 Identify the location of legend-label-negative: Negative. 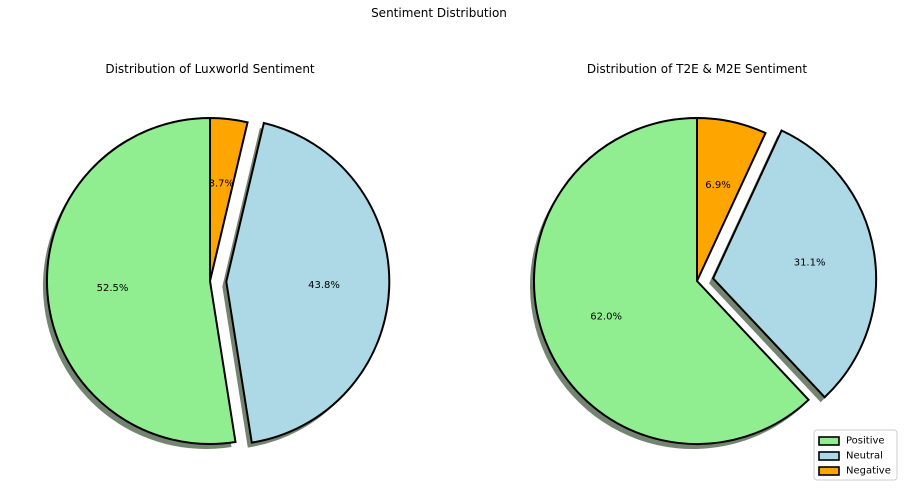
(868, 471).